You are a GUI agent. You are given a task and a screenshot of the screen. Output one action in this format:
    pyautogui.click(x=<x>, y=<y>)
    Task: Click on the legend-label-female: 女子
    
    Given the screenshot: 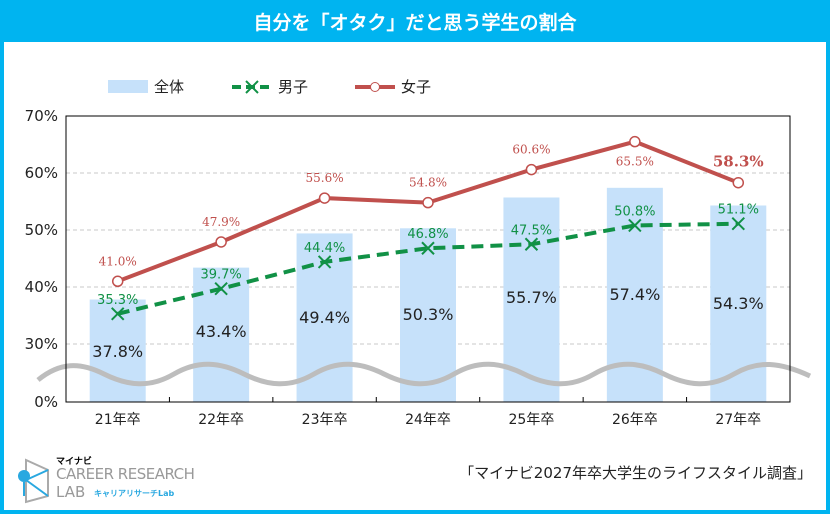 What is the action you would take?
    pyautogui.click(x=416, y=87)
    